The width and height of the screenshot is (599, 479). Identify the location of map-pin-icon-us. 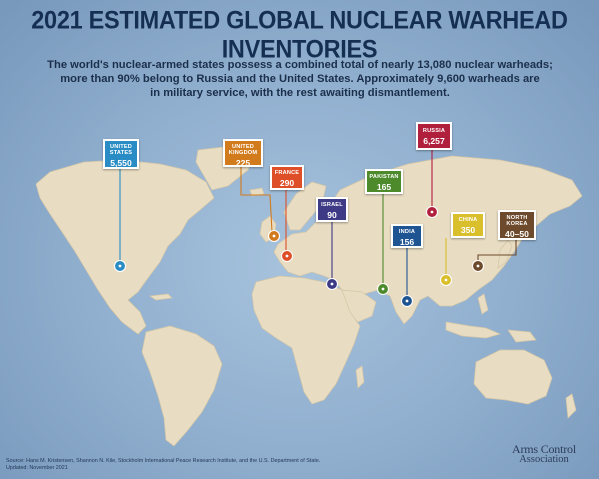
(120, 266).